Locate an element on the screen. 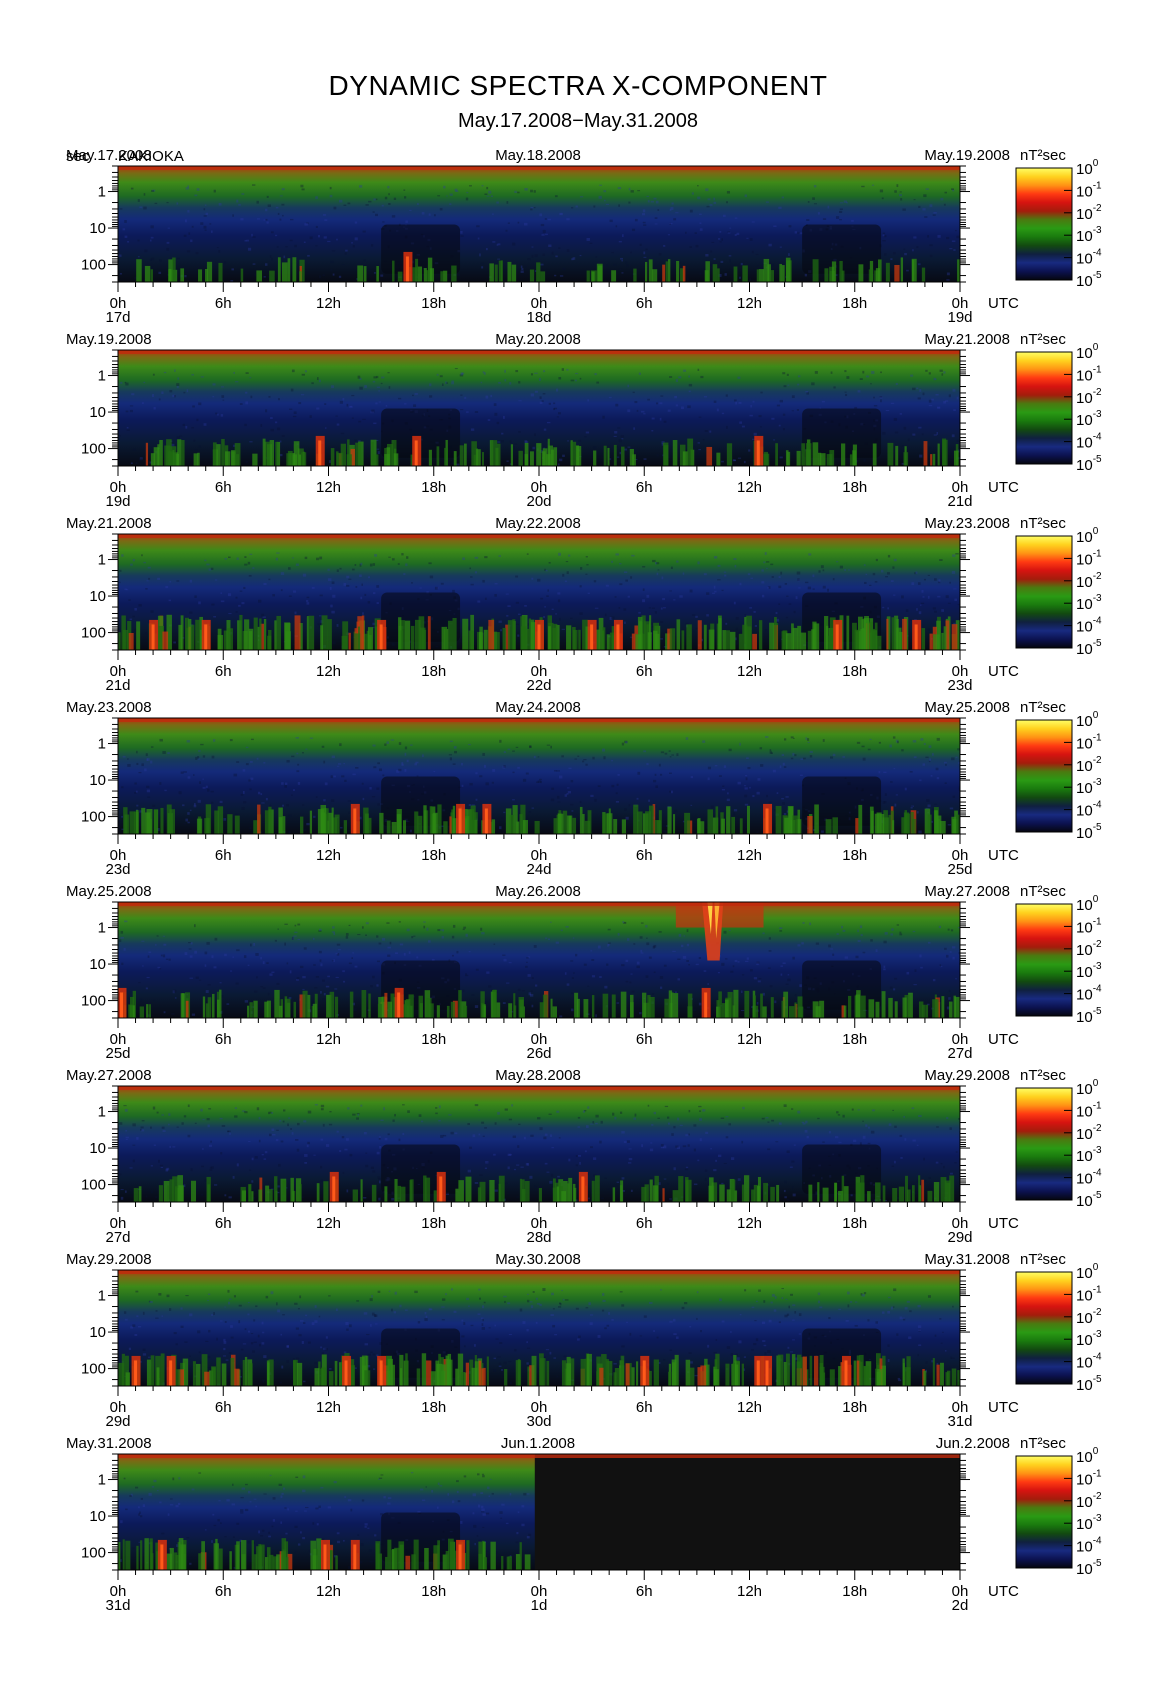  panel-date-mid: Jun.1.2008 is located at coordinates (538, 1443).